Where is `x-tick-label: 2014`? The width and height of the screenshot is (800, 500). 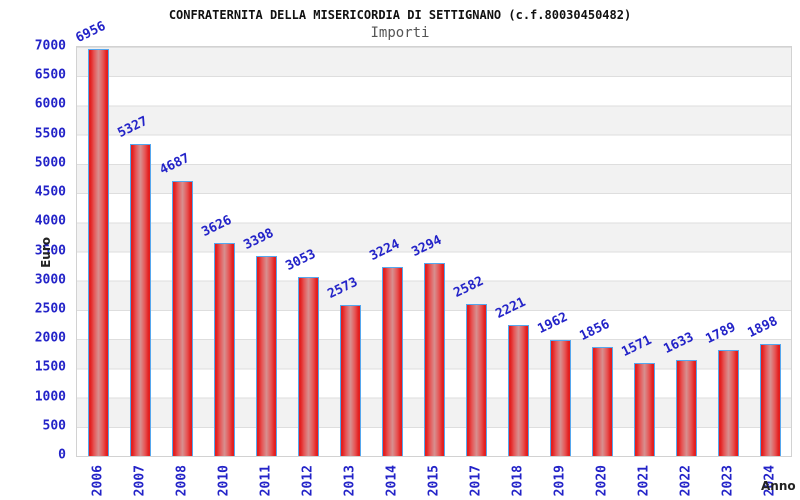
x-tick-label: 2014 is located at coordinates (392, 481).